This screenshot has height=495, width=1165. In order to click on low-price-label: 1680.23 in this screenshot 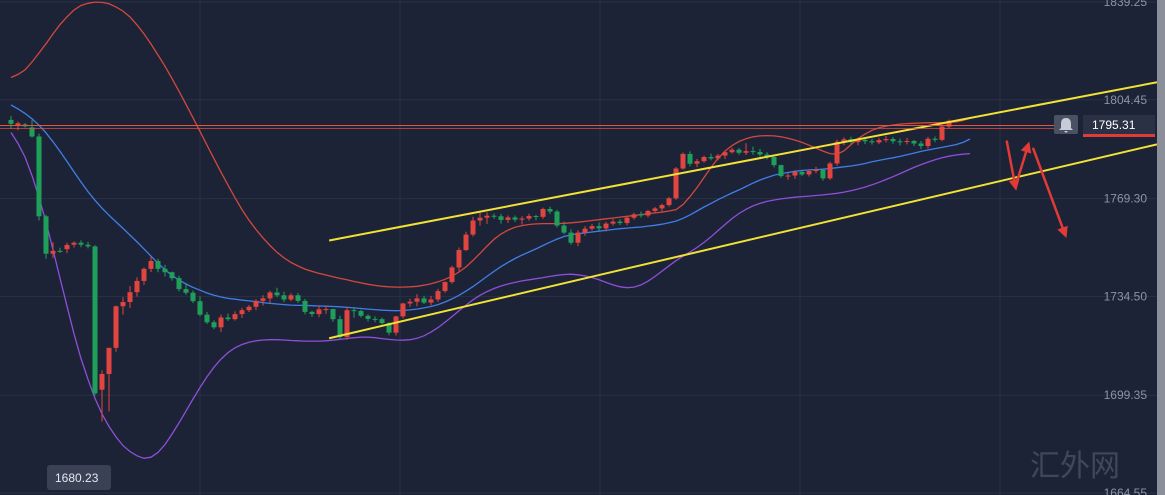, I will do `click(77, 478)`.